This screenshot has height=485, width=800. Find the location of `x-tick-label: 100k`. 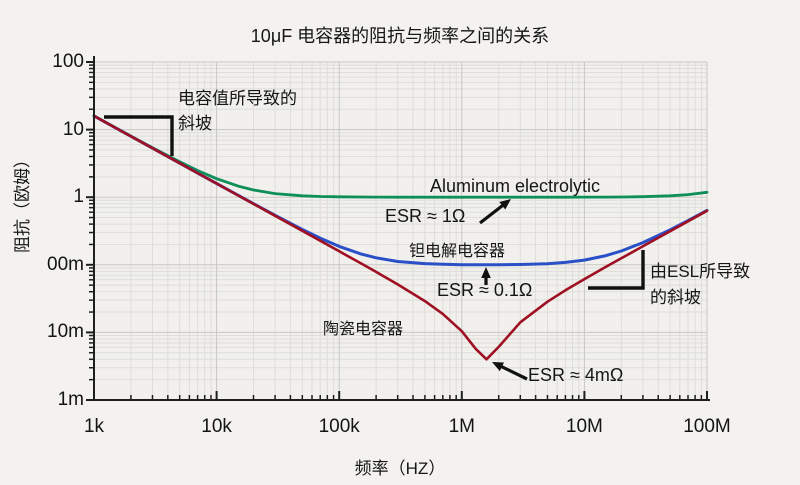

x-tick-label: 100k is located at coordinates (339, 426).